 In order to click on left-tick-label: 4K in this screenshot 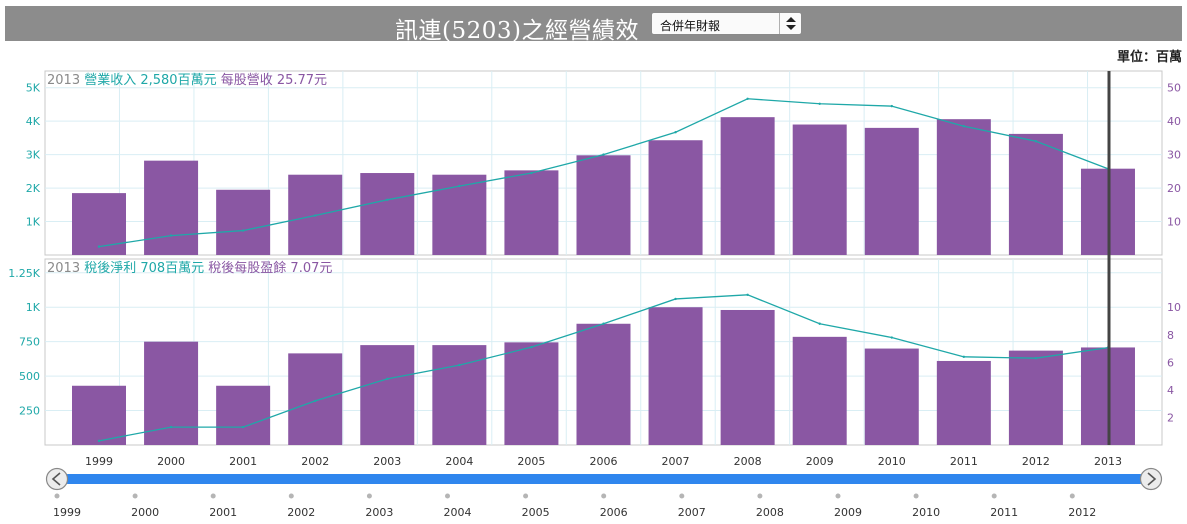, I will do `click(33, 121)`.